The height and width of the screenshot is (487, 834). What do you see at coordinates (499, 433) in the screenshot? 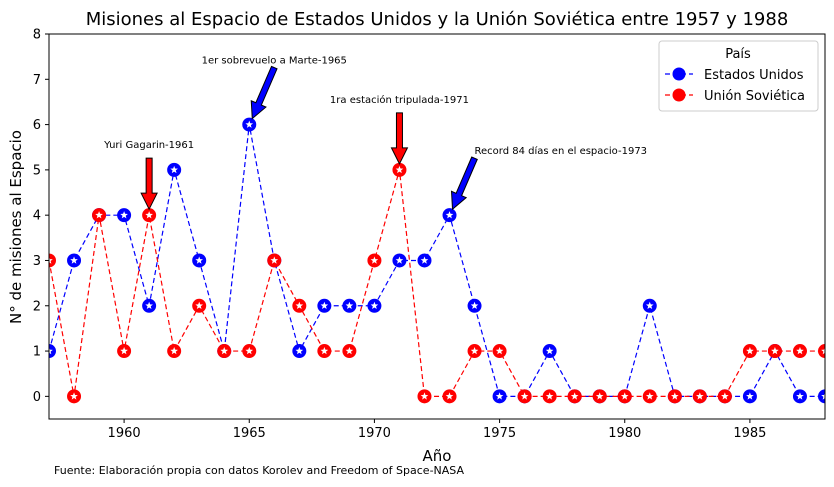
I see `x-tick-label: 1975` at bounding box center [499, 433].